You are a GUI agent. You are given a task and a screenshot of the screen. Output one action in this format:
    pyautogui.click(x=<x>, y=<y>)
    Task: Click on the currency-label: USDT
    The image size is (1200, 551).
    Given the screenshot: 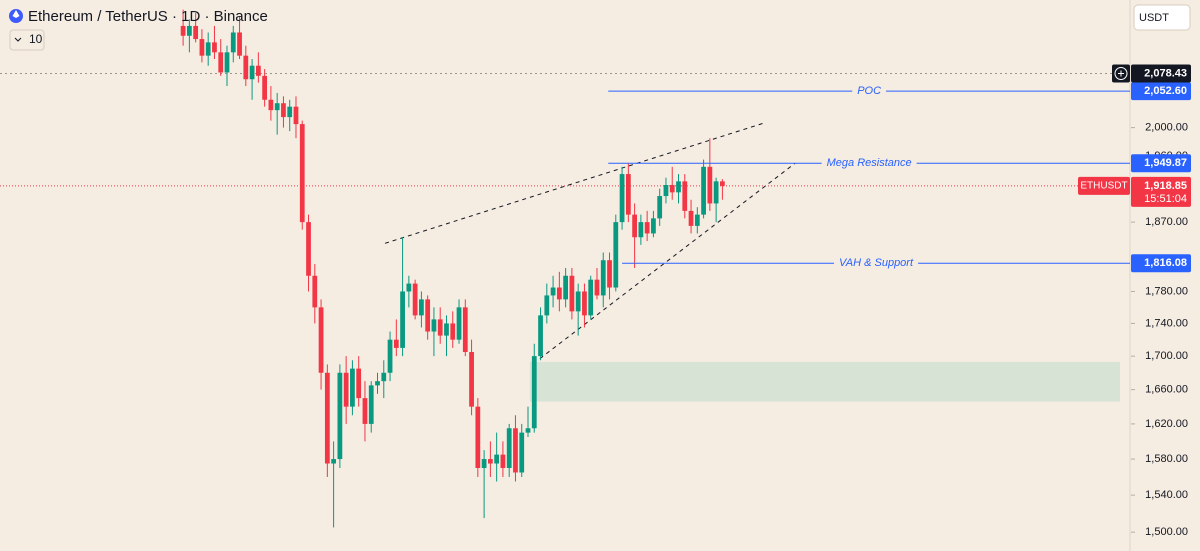 What is the action you would take?
    pyautogui.click(x=1154, y=18)
    